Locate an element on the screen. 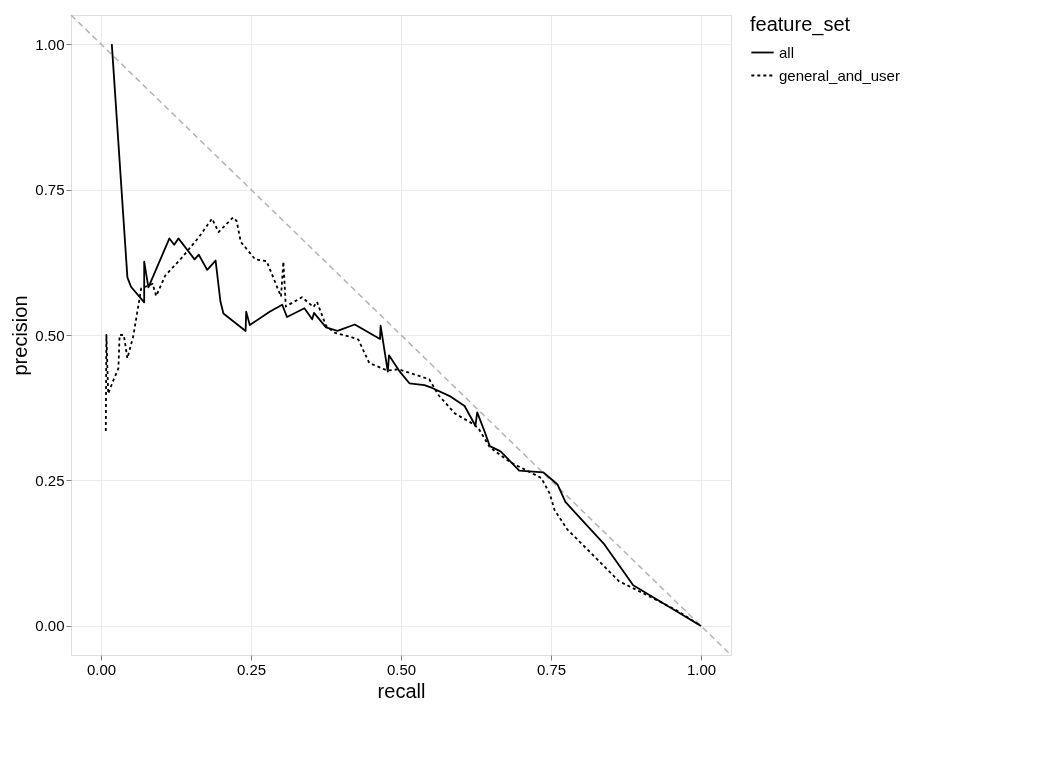  y-tick-label: 0.25 is located at coordinates (50, 480).